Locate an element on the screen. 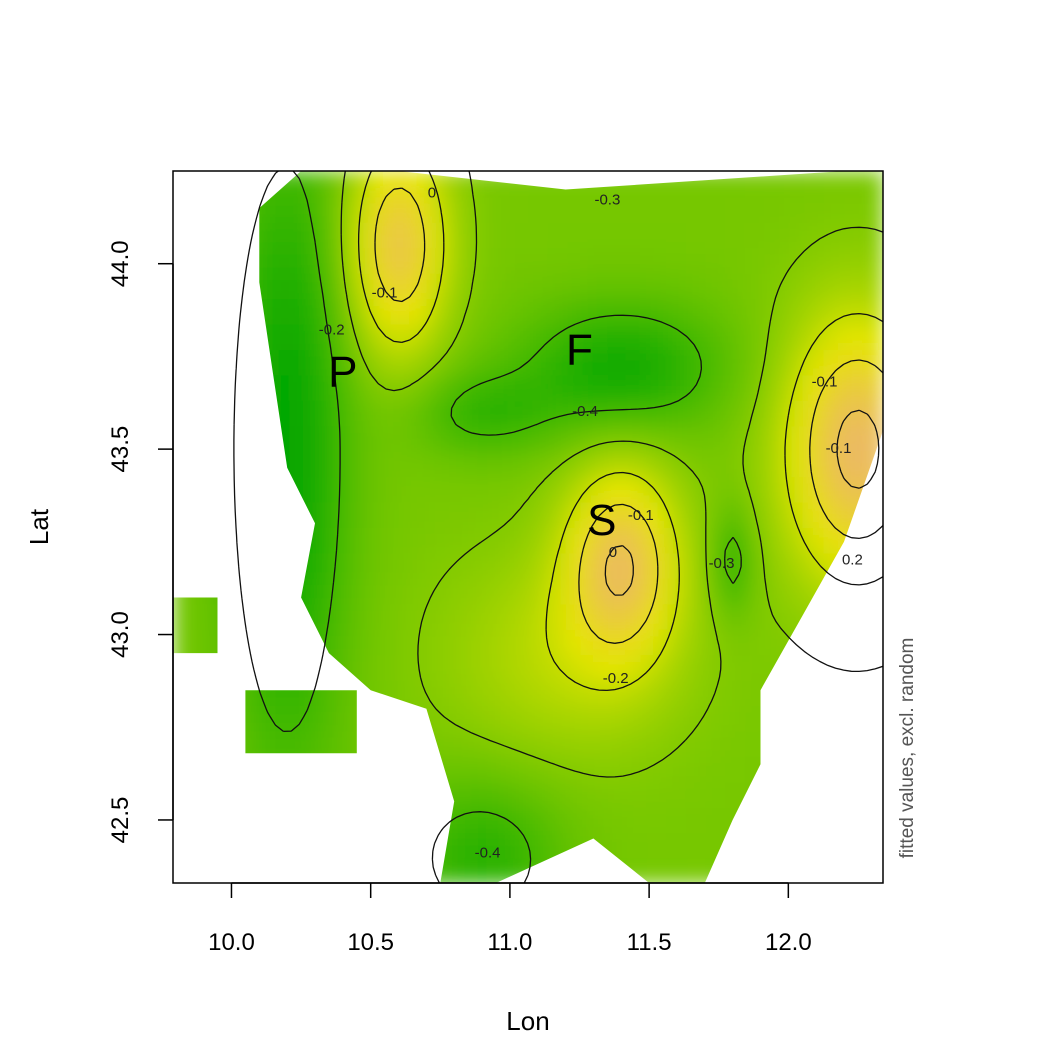 The image size is (1056, 1056). y-tick-label: 42.5 is located at coordinates (120, 820).